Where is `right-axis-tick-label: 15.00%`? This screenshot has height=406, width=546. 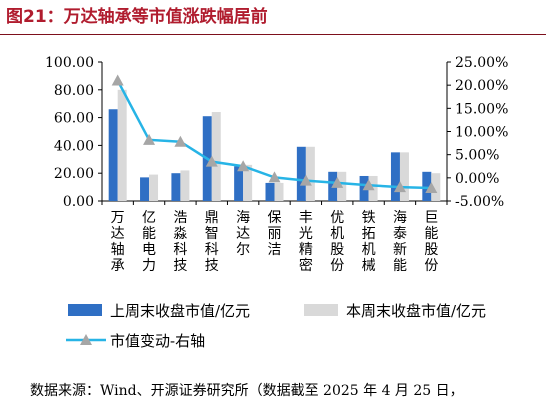
right-axis-tick-label: 15.00% is located at coordinates (481, 109).